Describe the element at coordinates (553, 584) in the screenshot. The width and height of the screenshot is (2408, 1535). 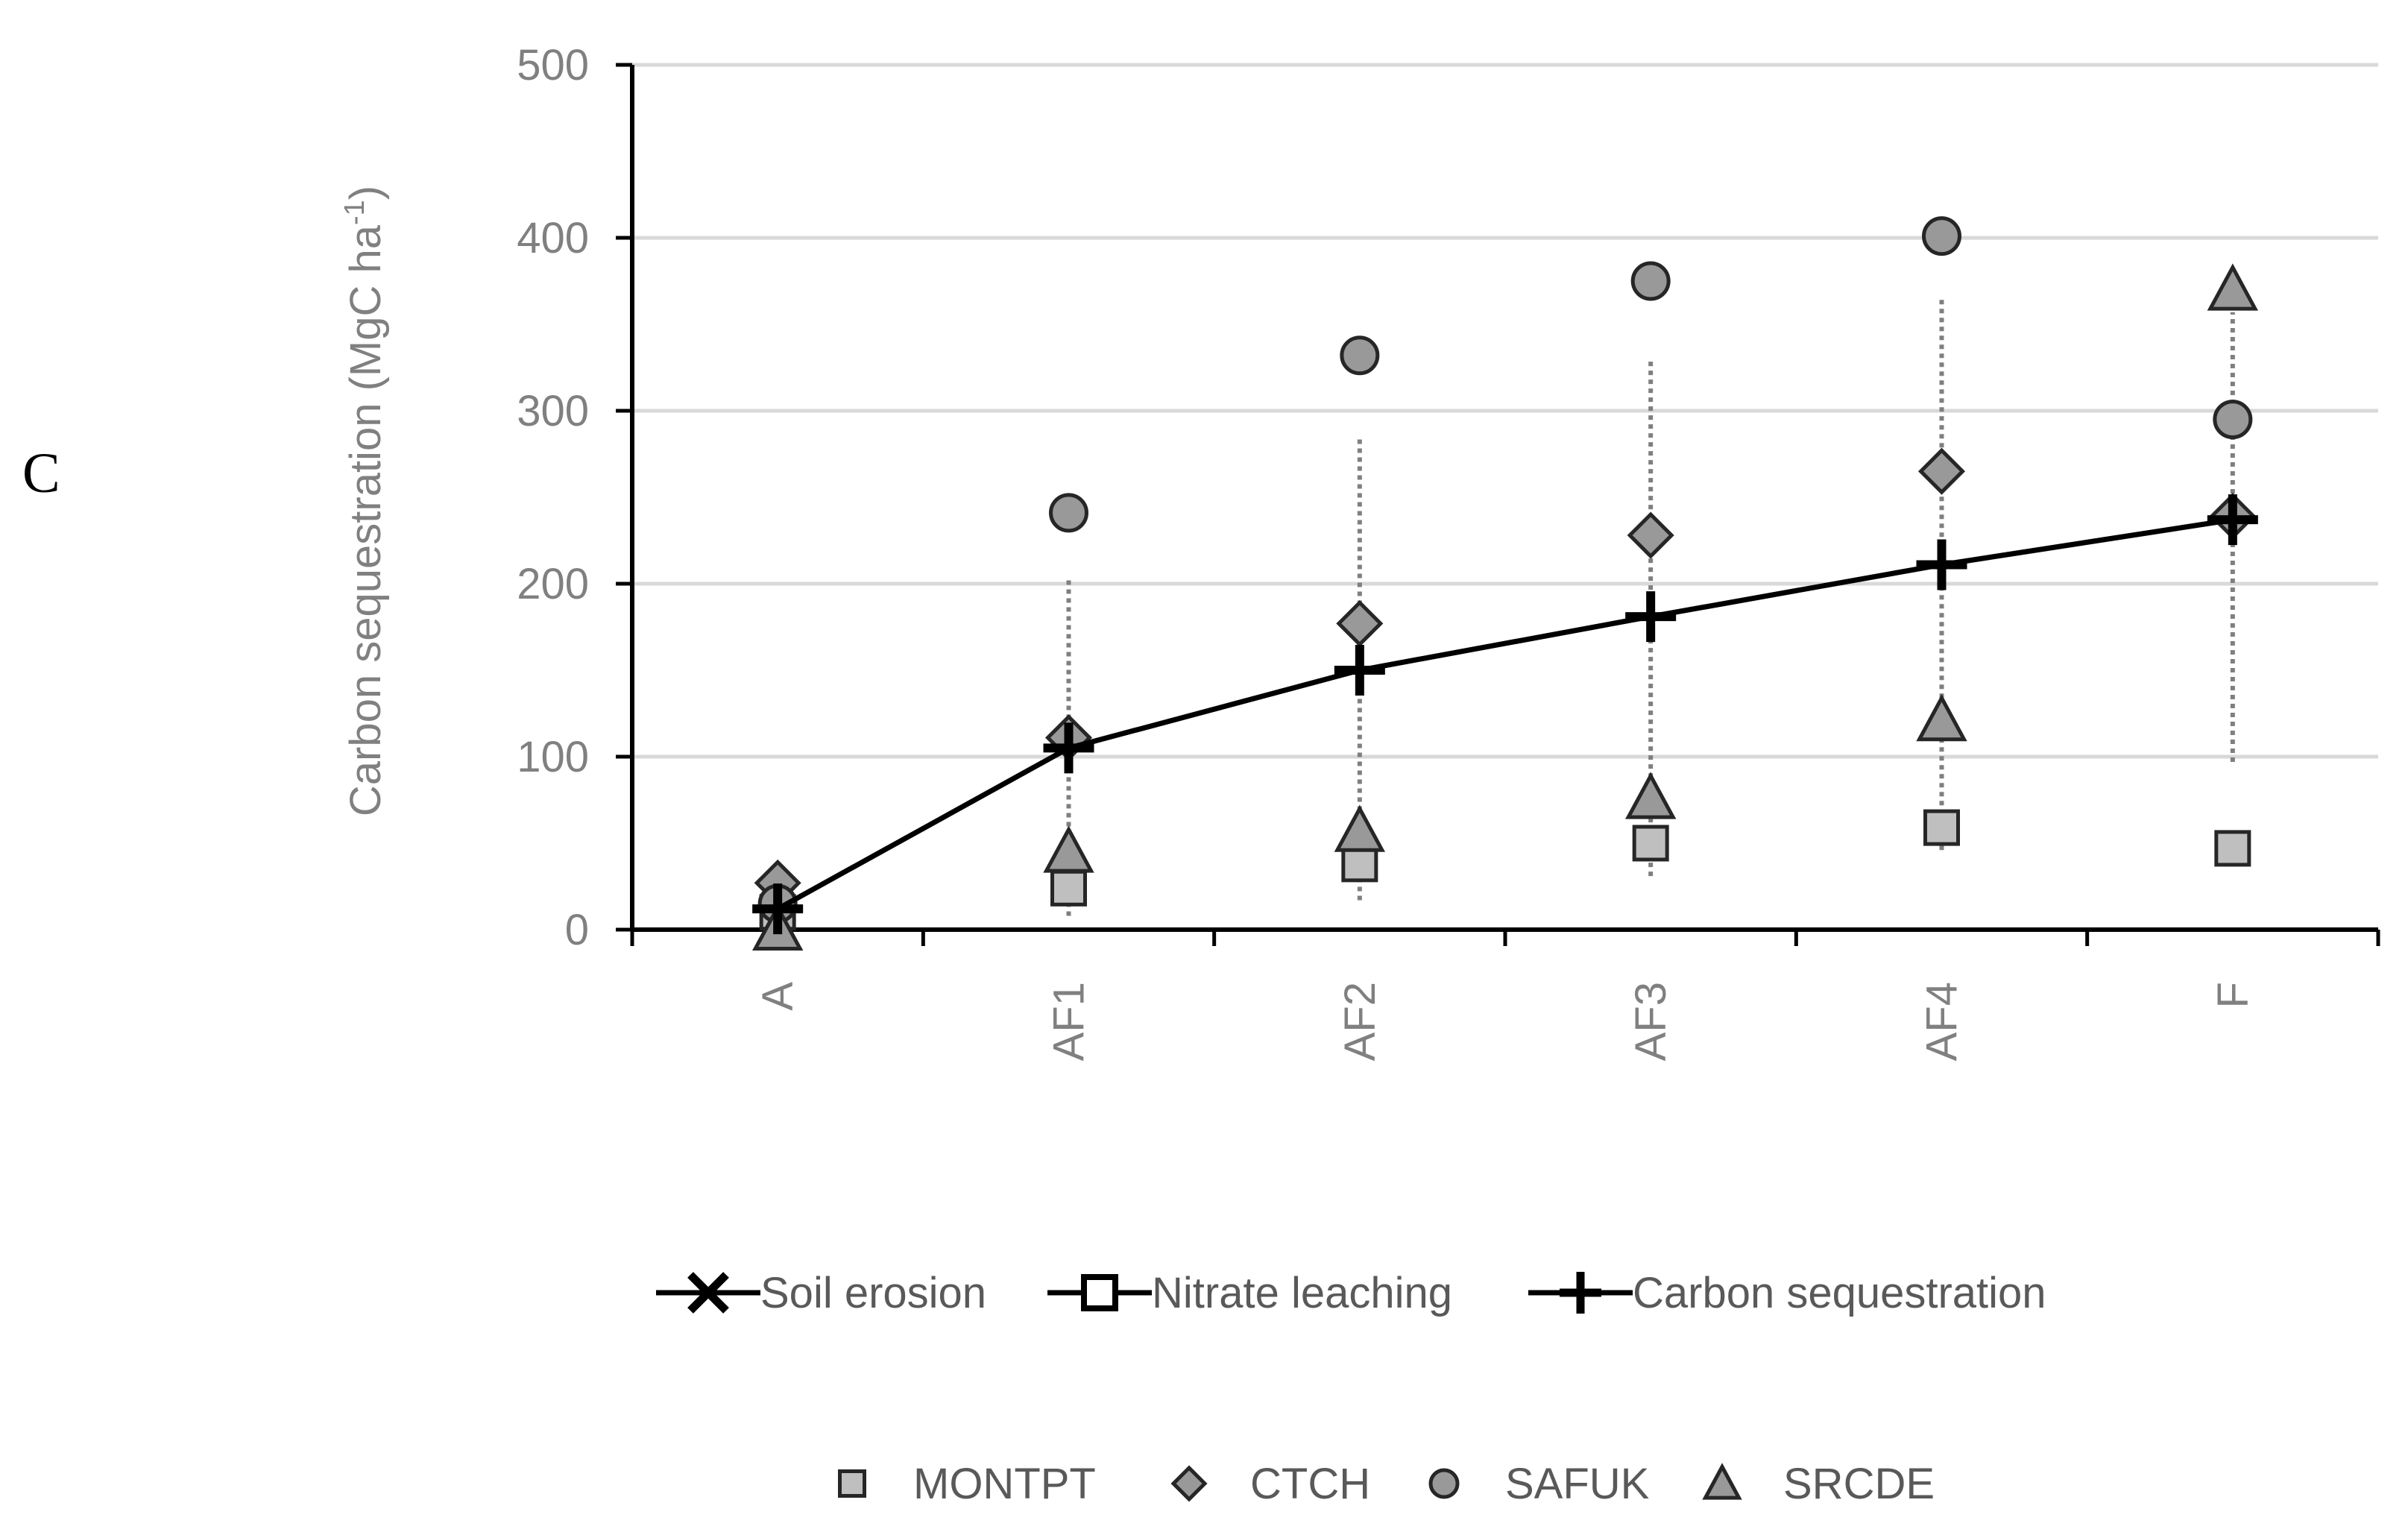
I see `y-tick-label: 200` at that location.